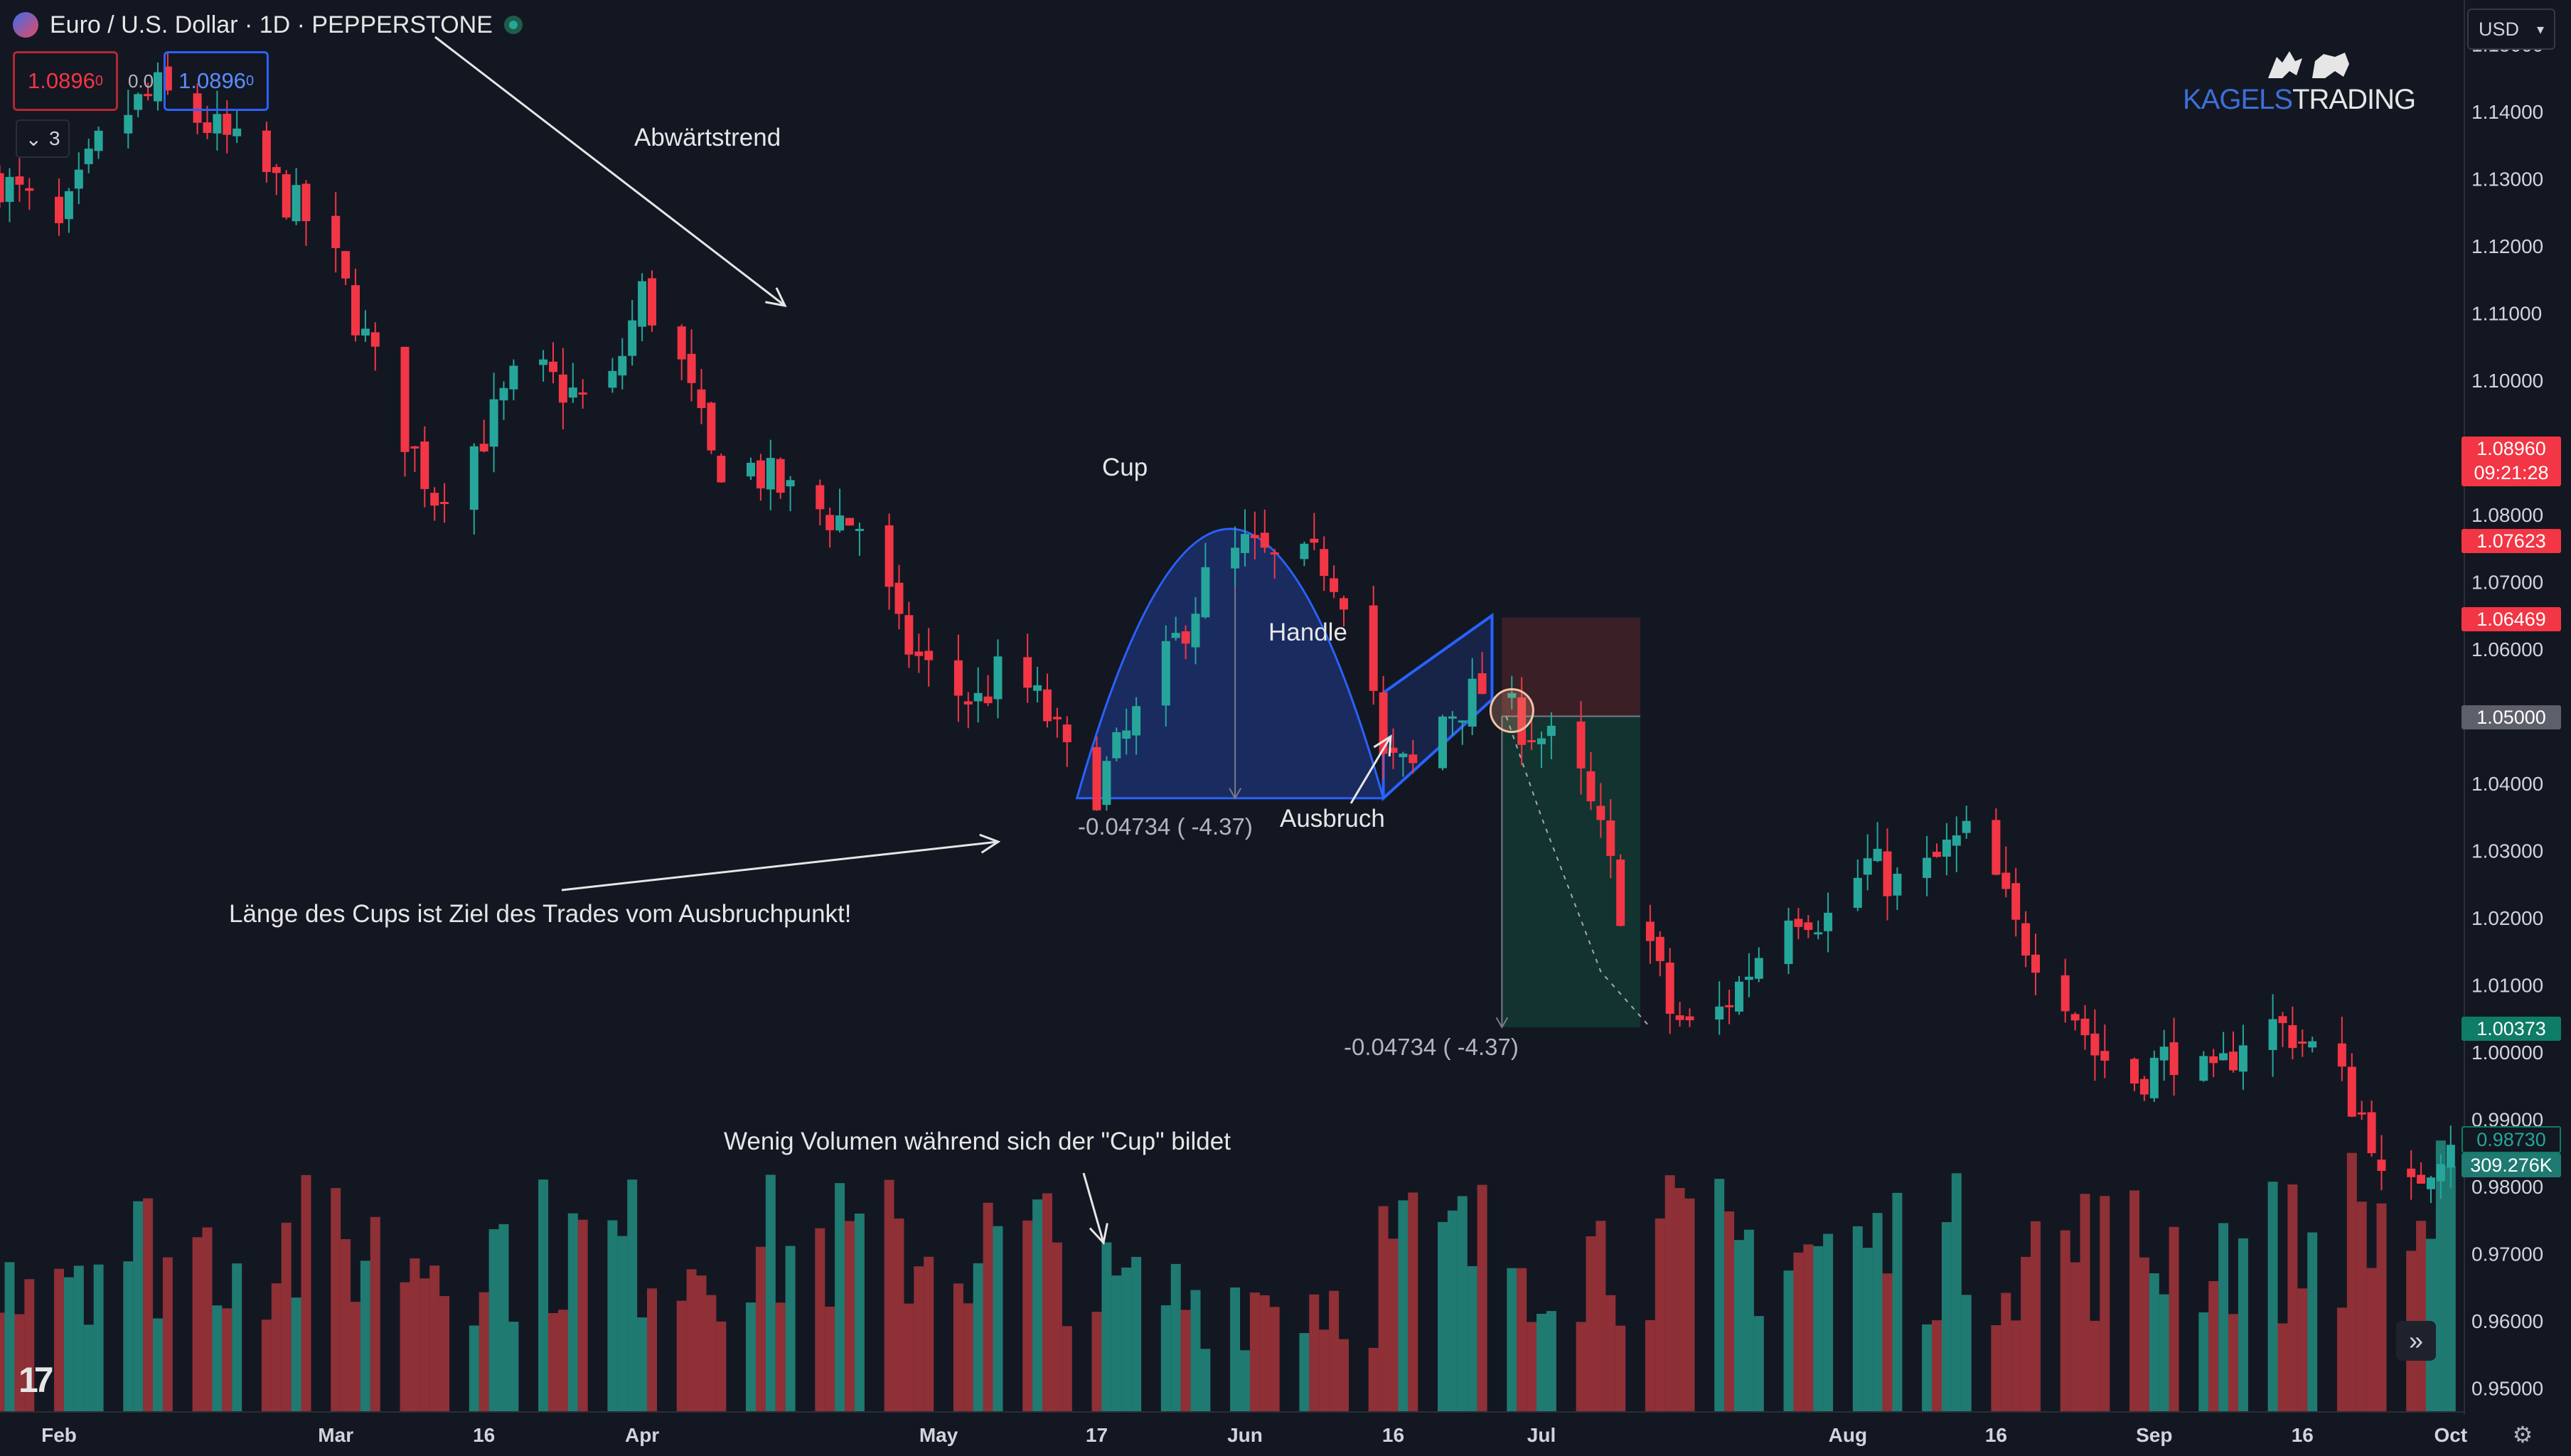 The width and height of the screenshot is (2571, 1456). Describe the element at coordinates (141, 81) in the screenshot. I see `spread-value: 0.0` at that location.